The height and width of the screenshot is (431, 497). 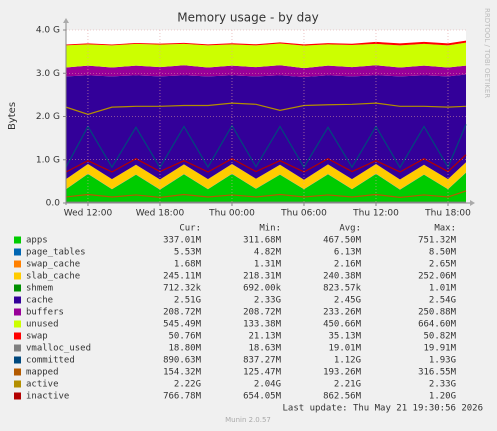 I want to click on legend-value: 250.88M, so click(x=437, y=313).